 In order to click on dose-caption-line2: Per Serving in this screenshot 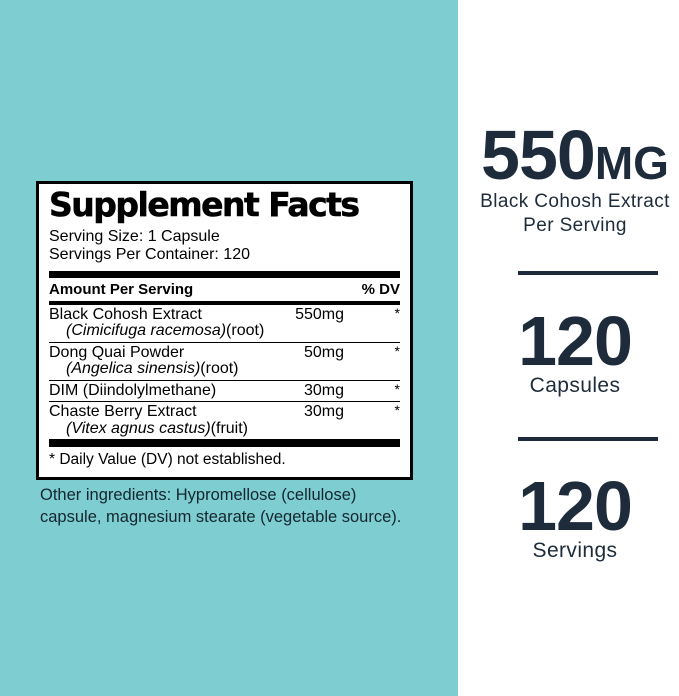, I will do `click(575, 225)`.